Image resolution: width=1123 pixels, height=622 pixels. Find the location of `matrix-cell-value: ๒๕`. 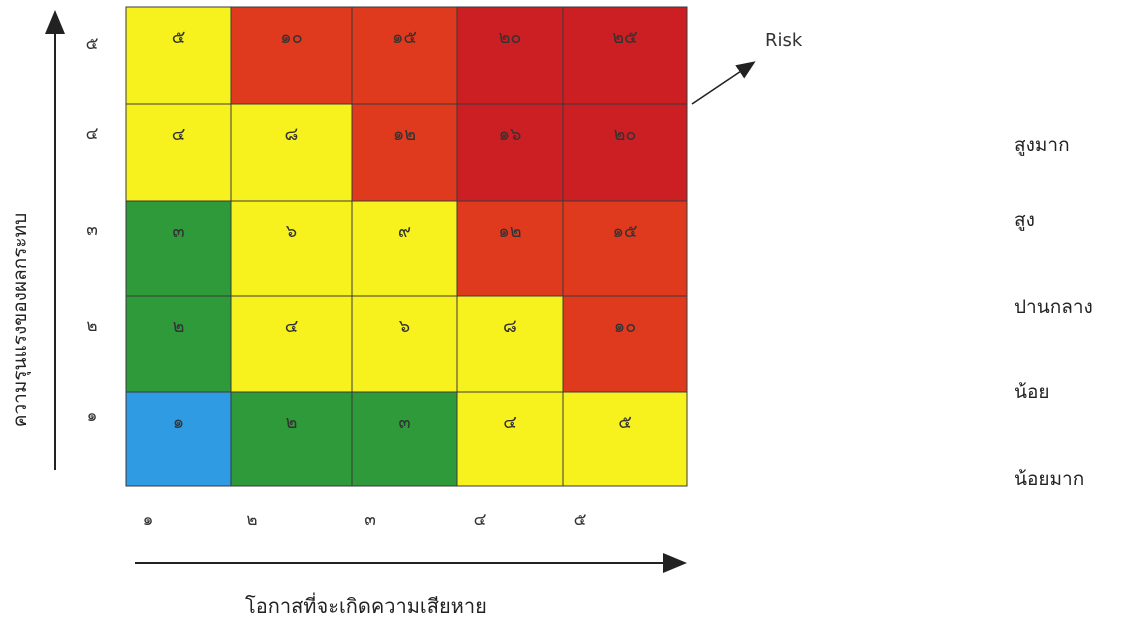

matrix-cell-value: ๒๕ is located at coordinates (625, 37).